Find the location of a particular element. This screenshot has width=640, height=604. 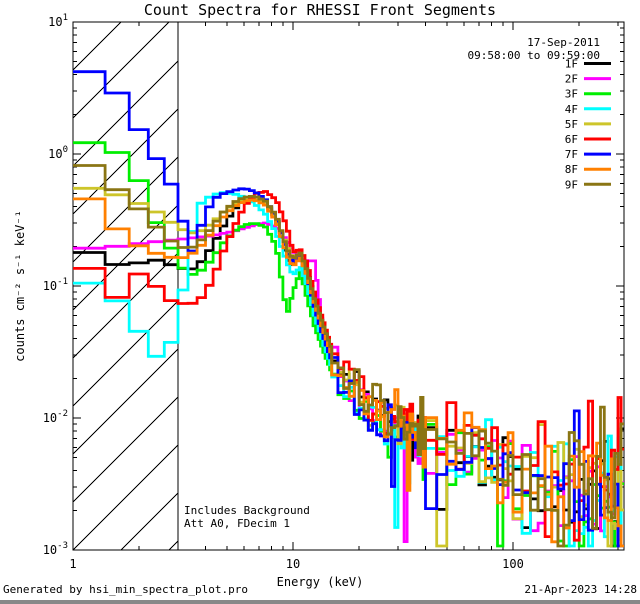

legend-label-5F: 5F is located at coordinates (571, 124).